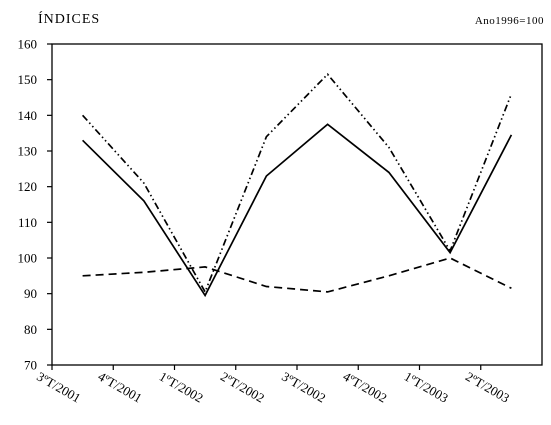 The width and height of the screenshot is (551, 425). Describe the element at coordinates (30, 329) in the screenshot. I see `y-tick-label: 80` at that location.